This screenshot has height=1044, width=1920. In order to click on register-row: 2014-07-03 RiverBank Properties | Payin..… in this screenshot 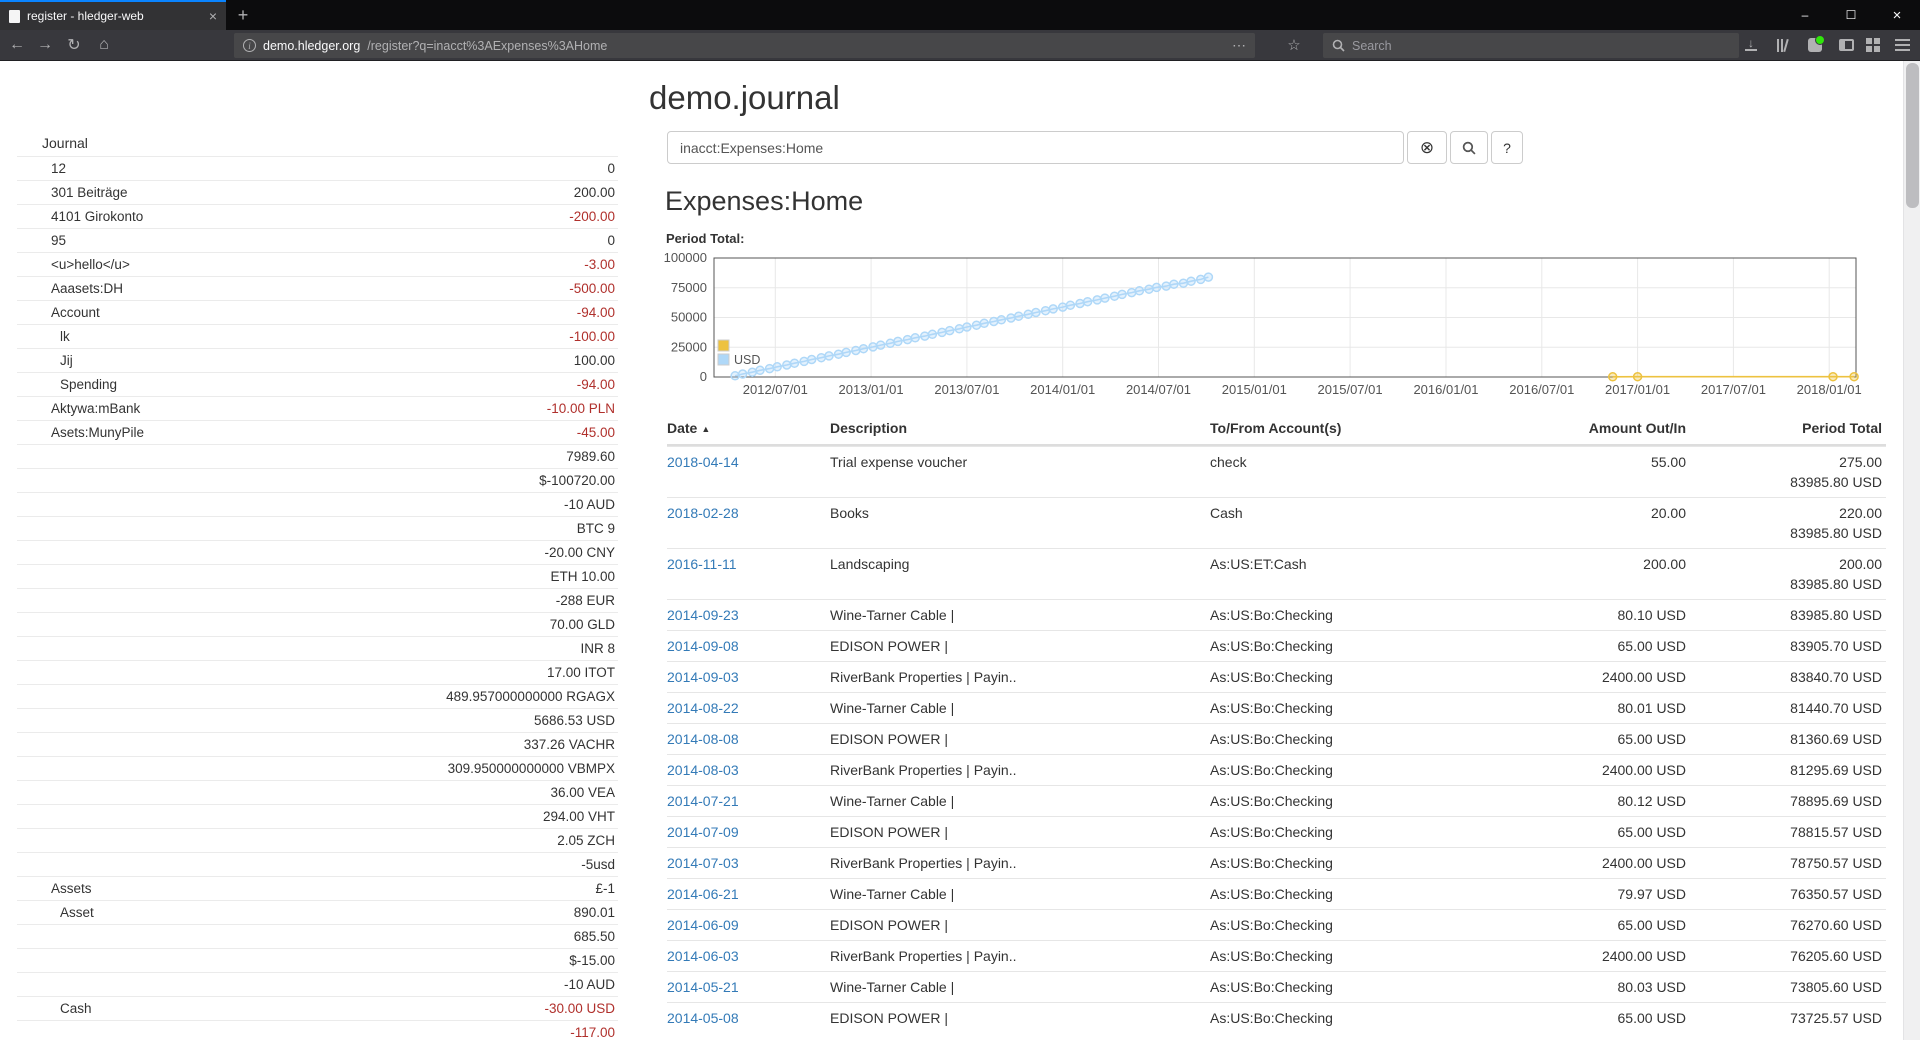, I will do `click(1276, 862)`.